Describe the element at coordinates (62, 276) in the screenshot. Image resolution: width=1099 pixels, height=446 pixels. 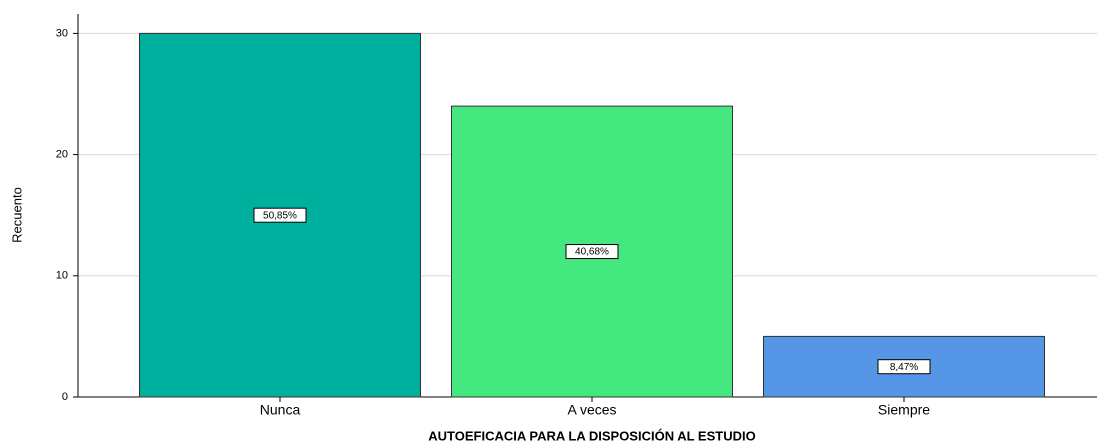
I see `y-tick-label: 10` at that location.